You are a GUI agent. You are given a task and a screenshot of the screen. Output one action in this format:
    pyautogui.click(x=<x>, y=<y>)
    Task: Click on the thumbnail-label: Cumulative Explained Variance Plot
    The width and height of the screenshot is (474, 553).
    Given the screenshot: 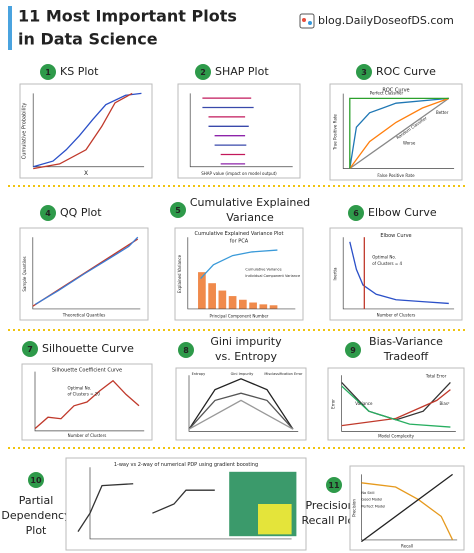 What is the action you would take?
    pyautogui.click(x=239, y=234)
    